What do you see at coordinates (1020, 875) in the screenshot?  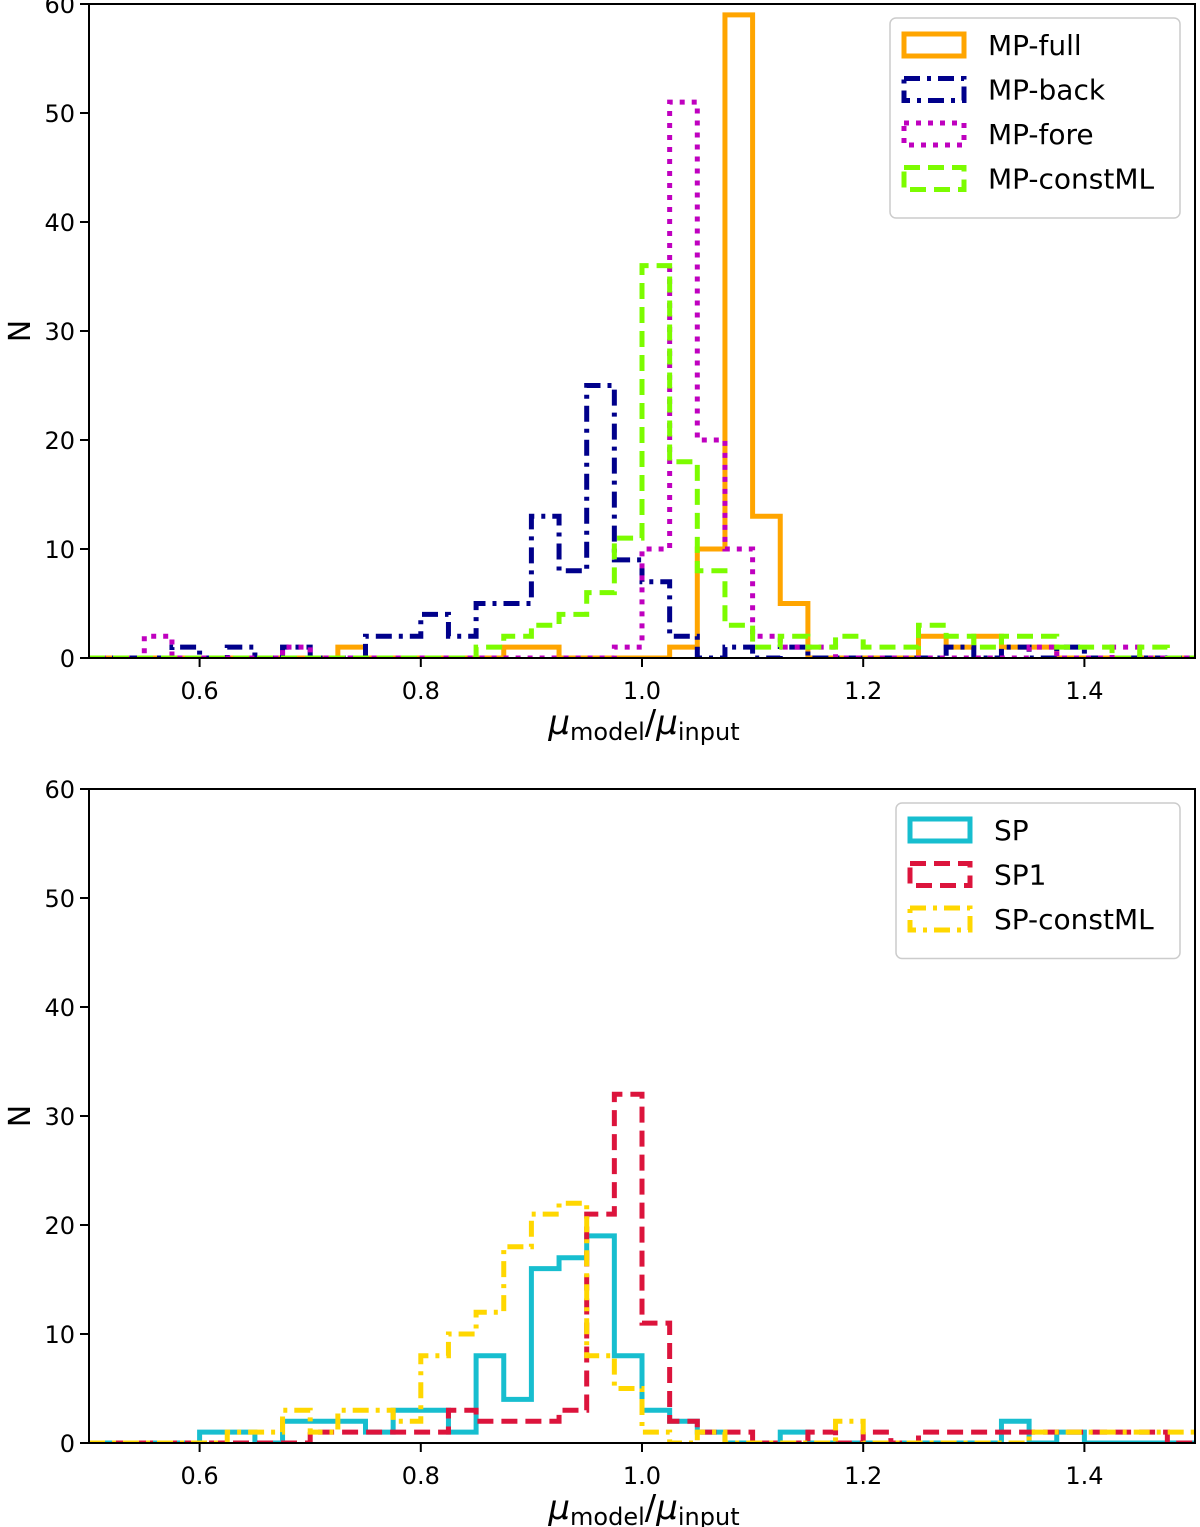 I see `legend-label-sp1: SP1` at bounding box center [1020, 875].